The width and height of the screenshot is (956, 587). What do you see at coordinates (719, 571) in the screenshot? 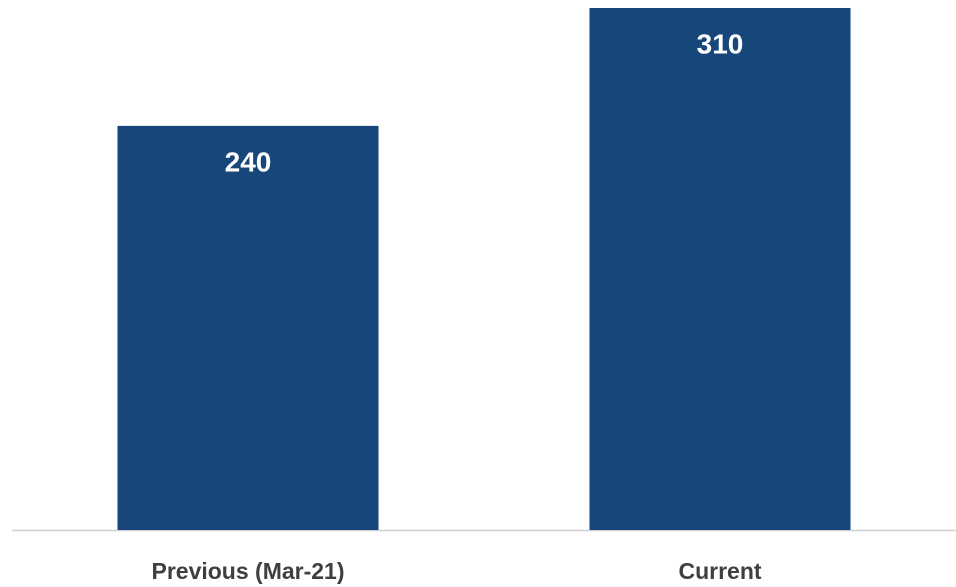
I see `x-tick-label: Current` at bounding box center [719, 571].